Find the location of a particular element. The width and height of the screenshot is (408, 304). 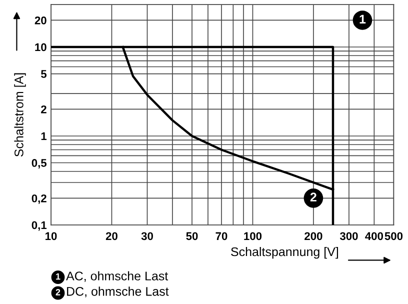

x-tick-label: 500 is located at coordinates (393, 236).